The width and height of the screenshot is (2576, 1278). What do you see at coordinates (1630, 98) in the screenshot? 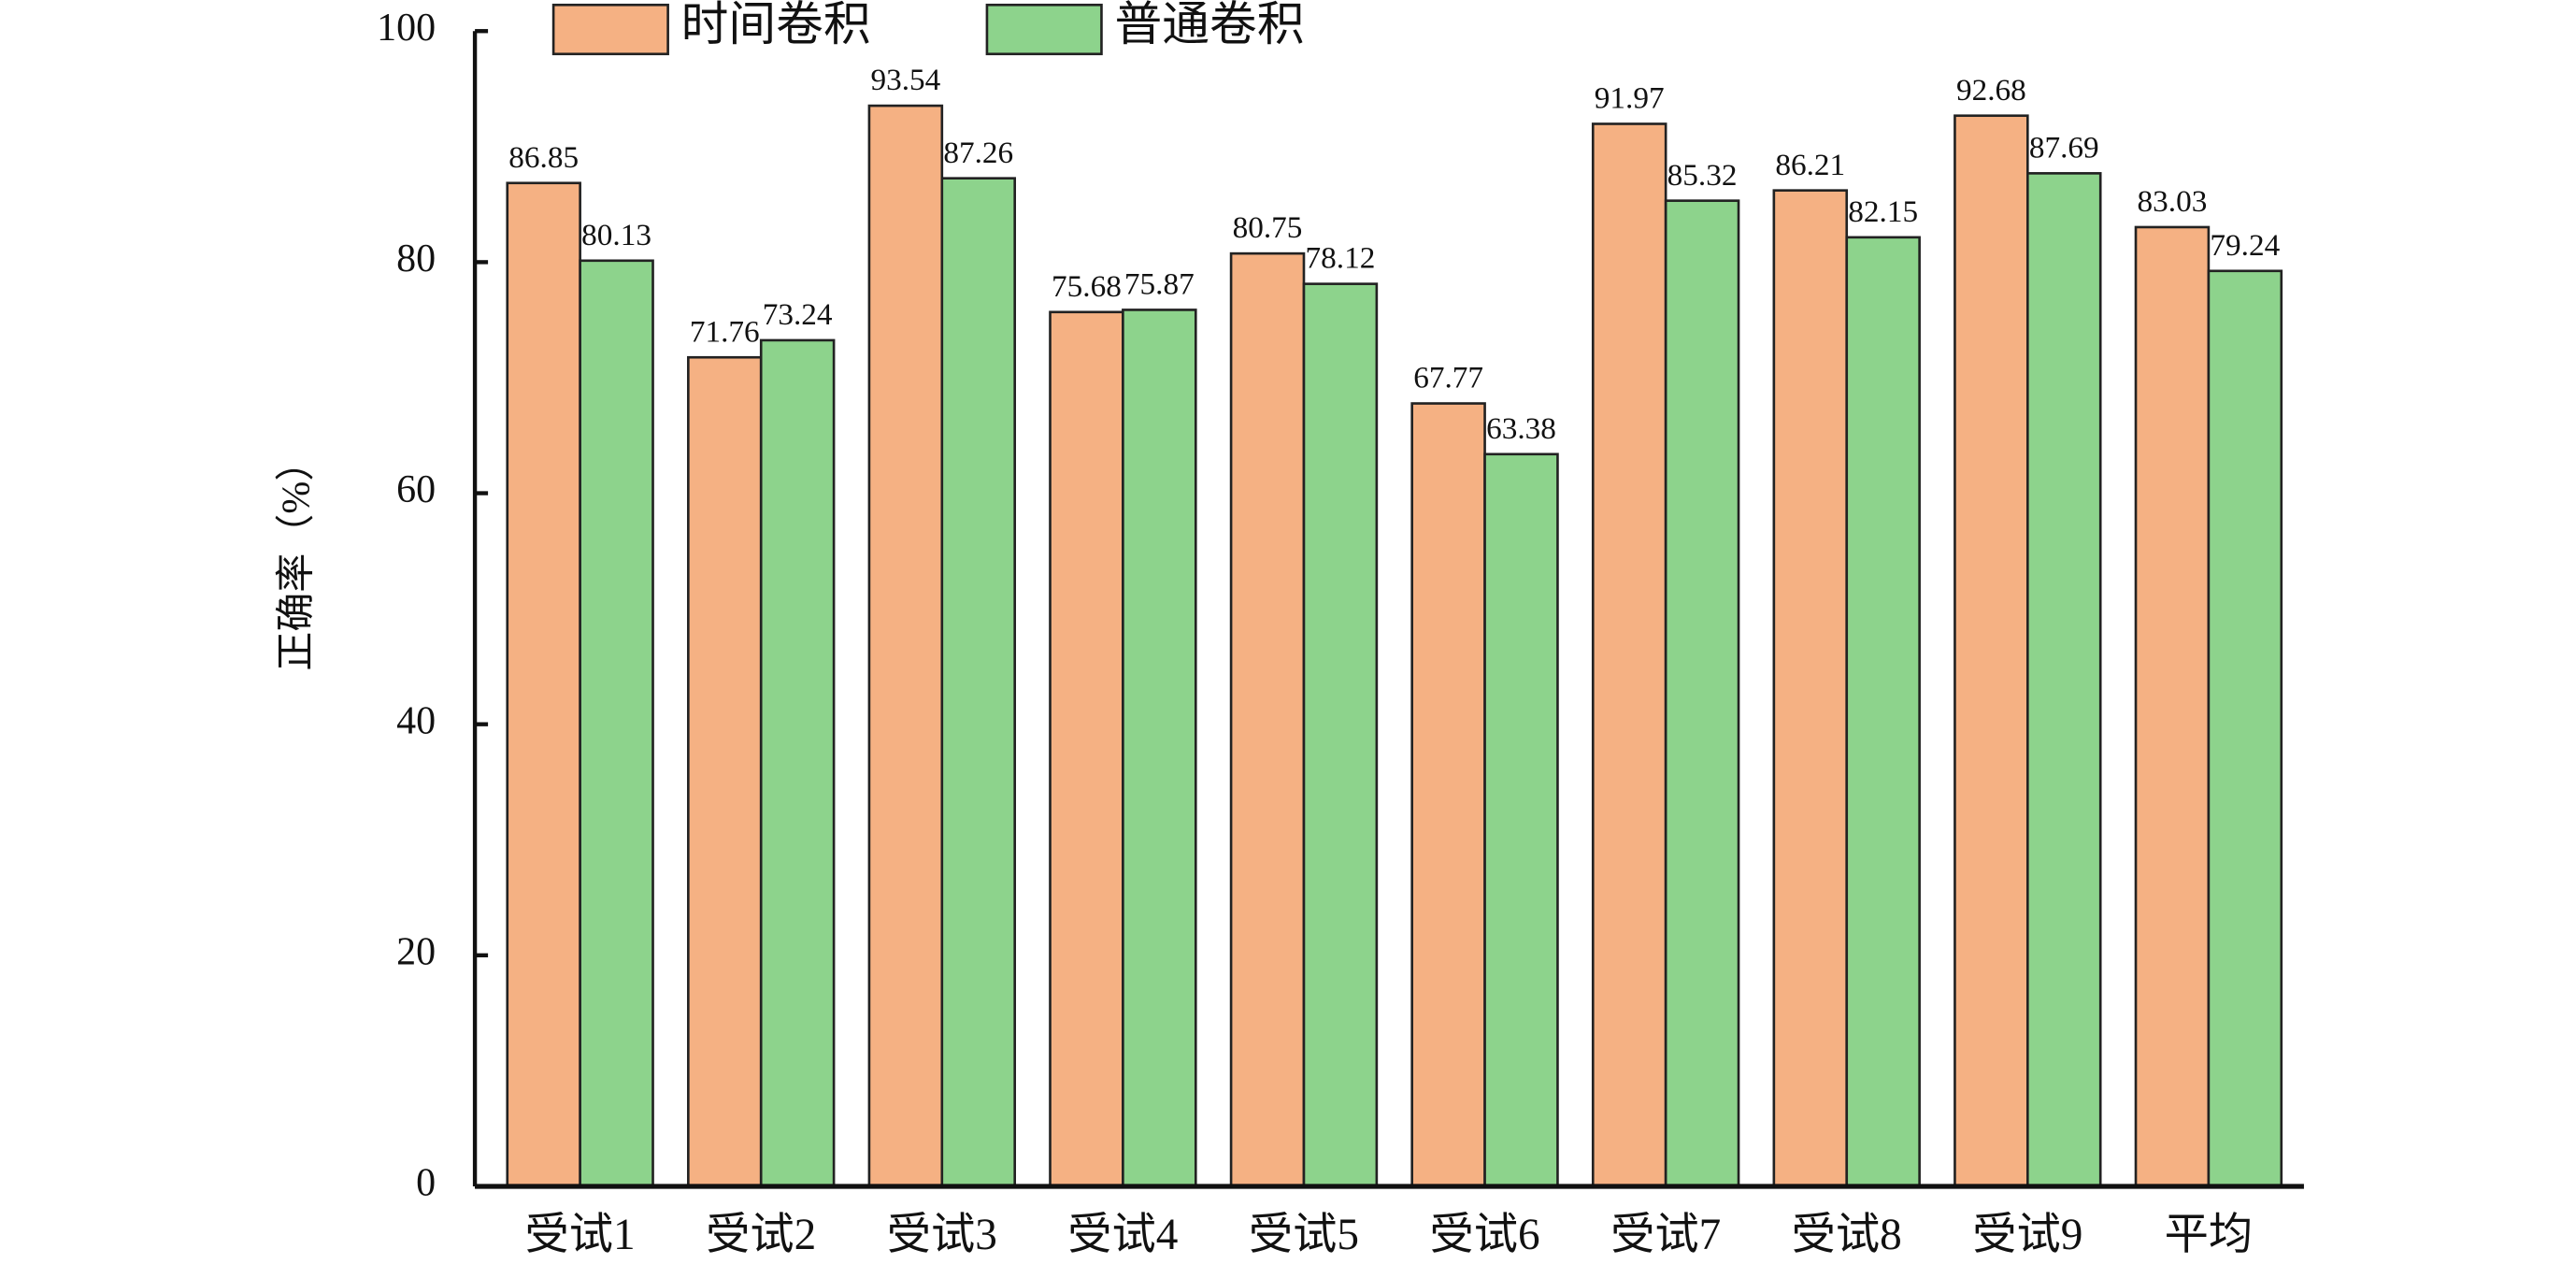
I see `value-label: 91.97` at bounding box center [1630, 98].